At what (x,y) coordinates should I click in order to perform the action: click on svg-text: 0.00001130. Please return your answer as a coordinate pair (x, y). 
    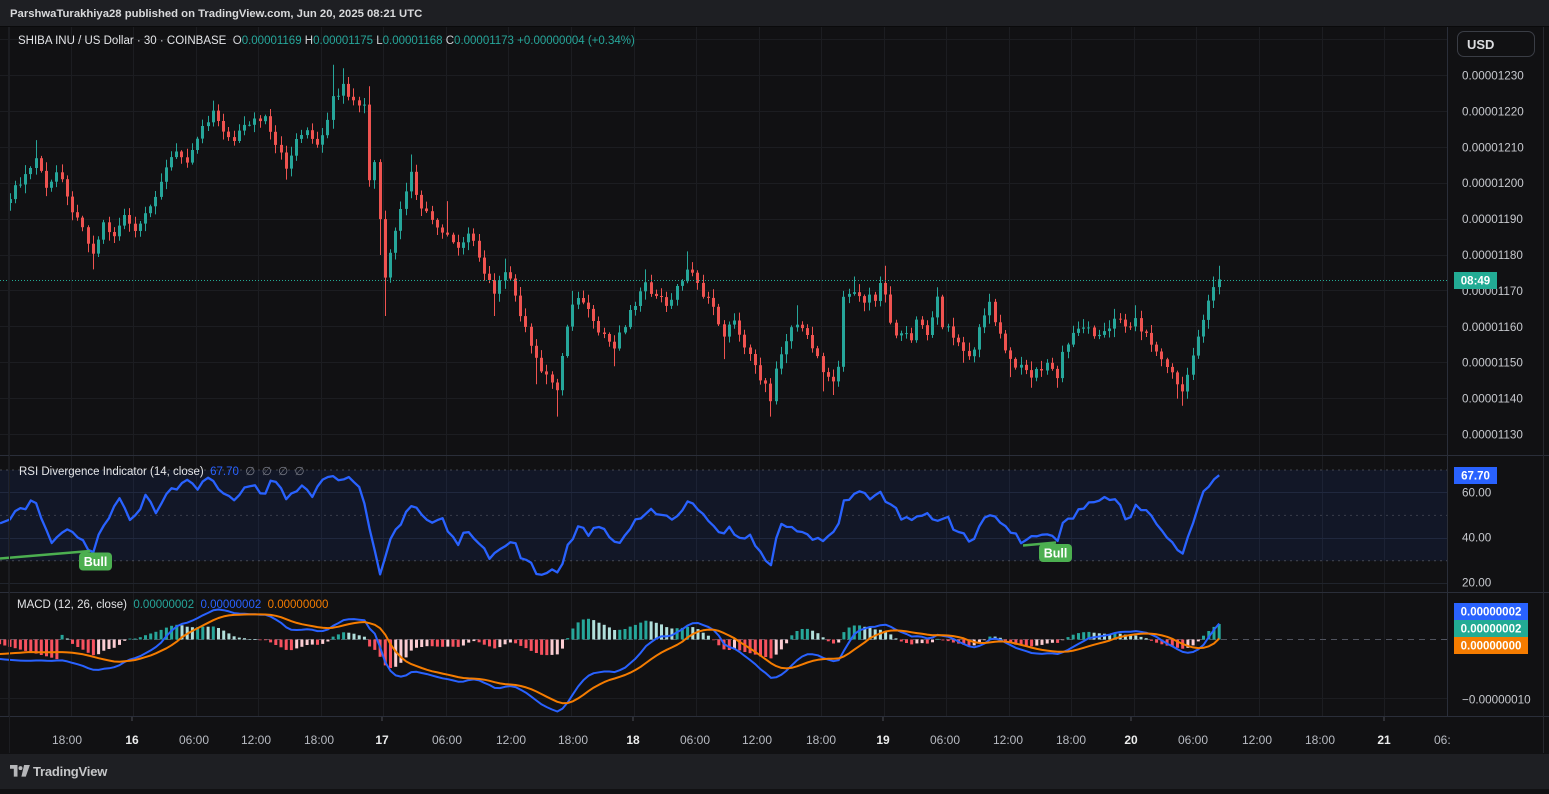
    Looking at the image, I should click on (1492, 435).